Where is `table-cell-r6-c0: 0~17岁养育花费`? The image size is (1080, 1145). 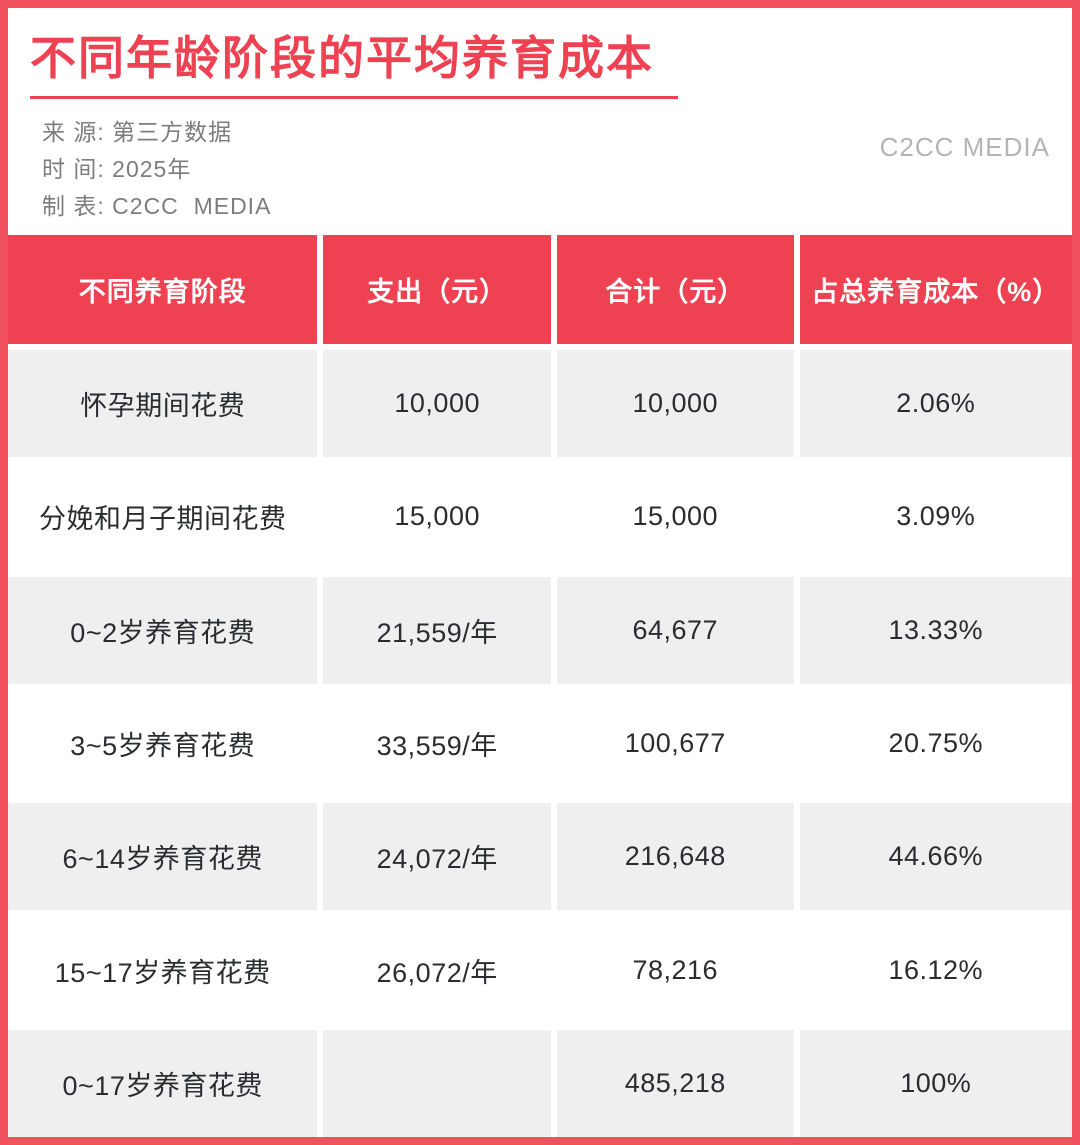
table-cell-r6-c0: 0~17岁养育花费 is located at coordinates (163, 1083).